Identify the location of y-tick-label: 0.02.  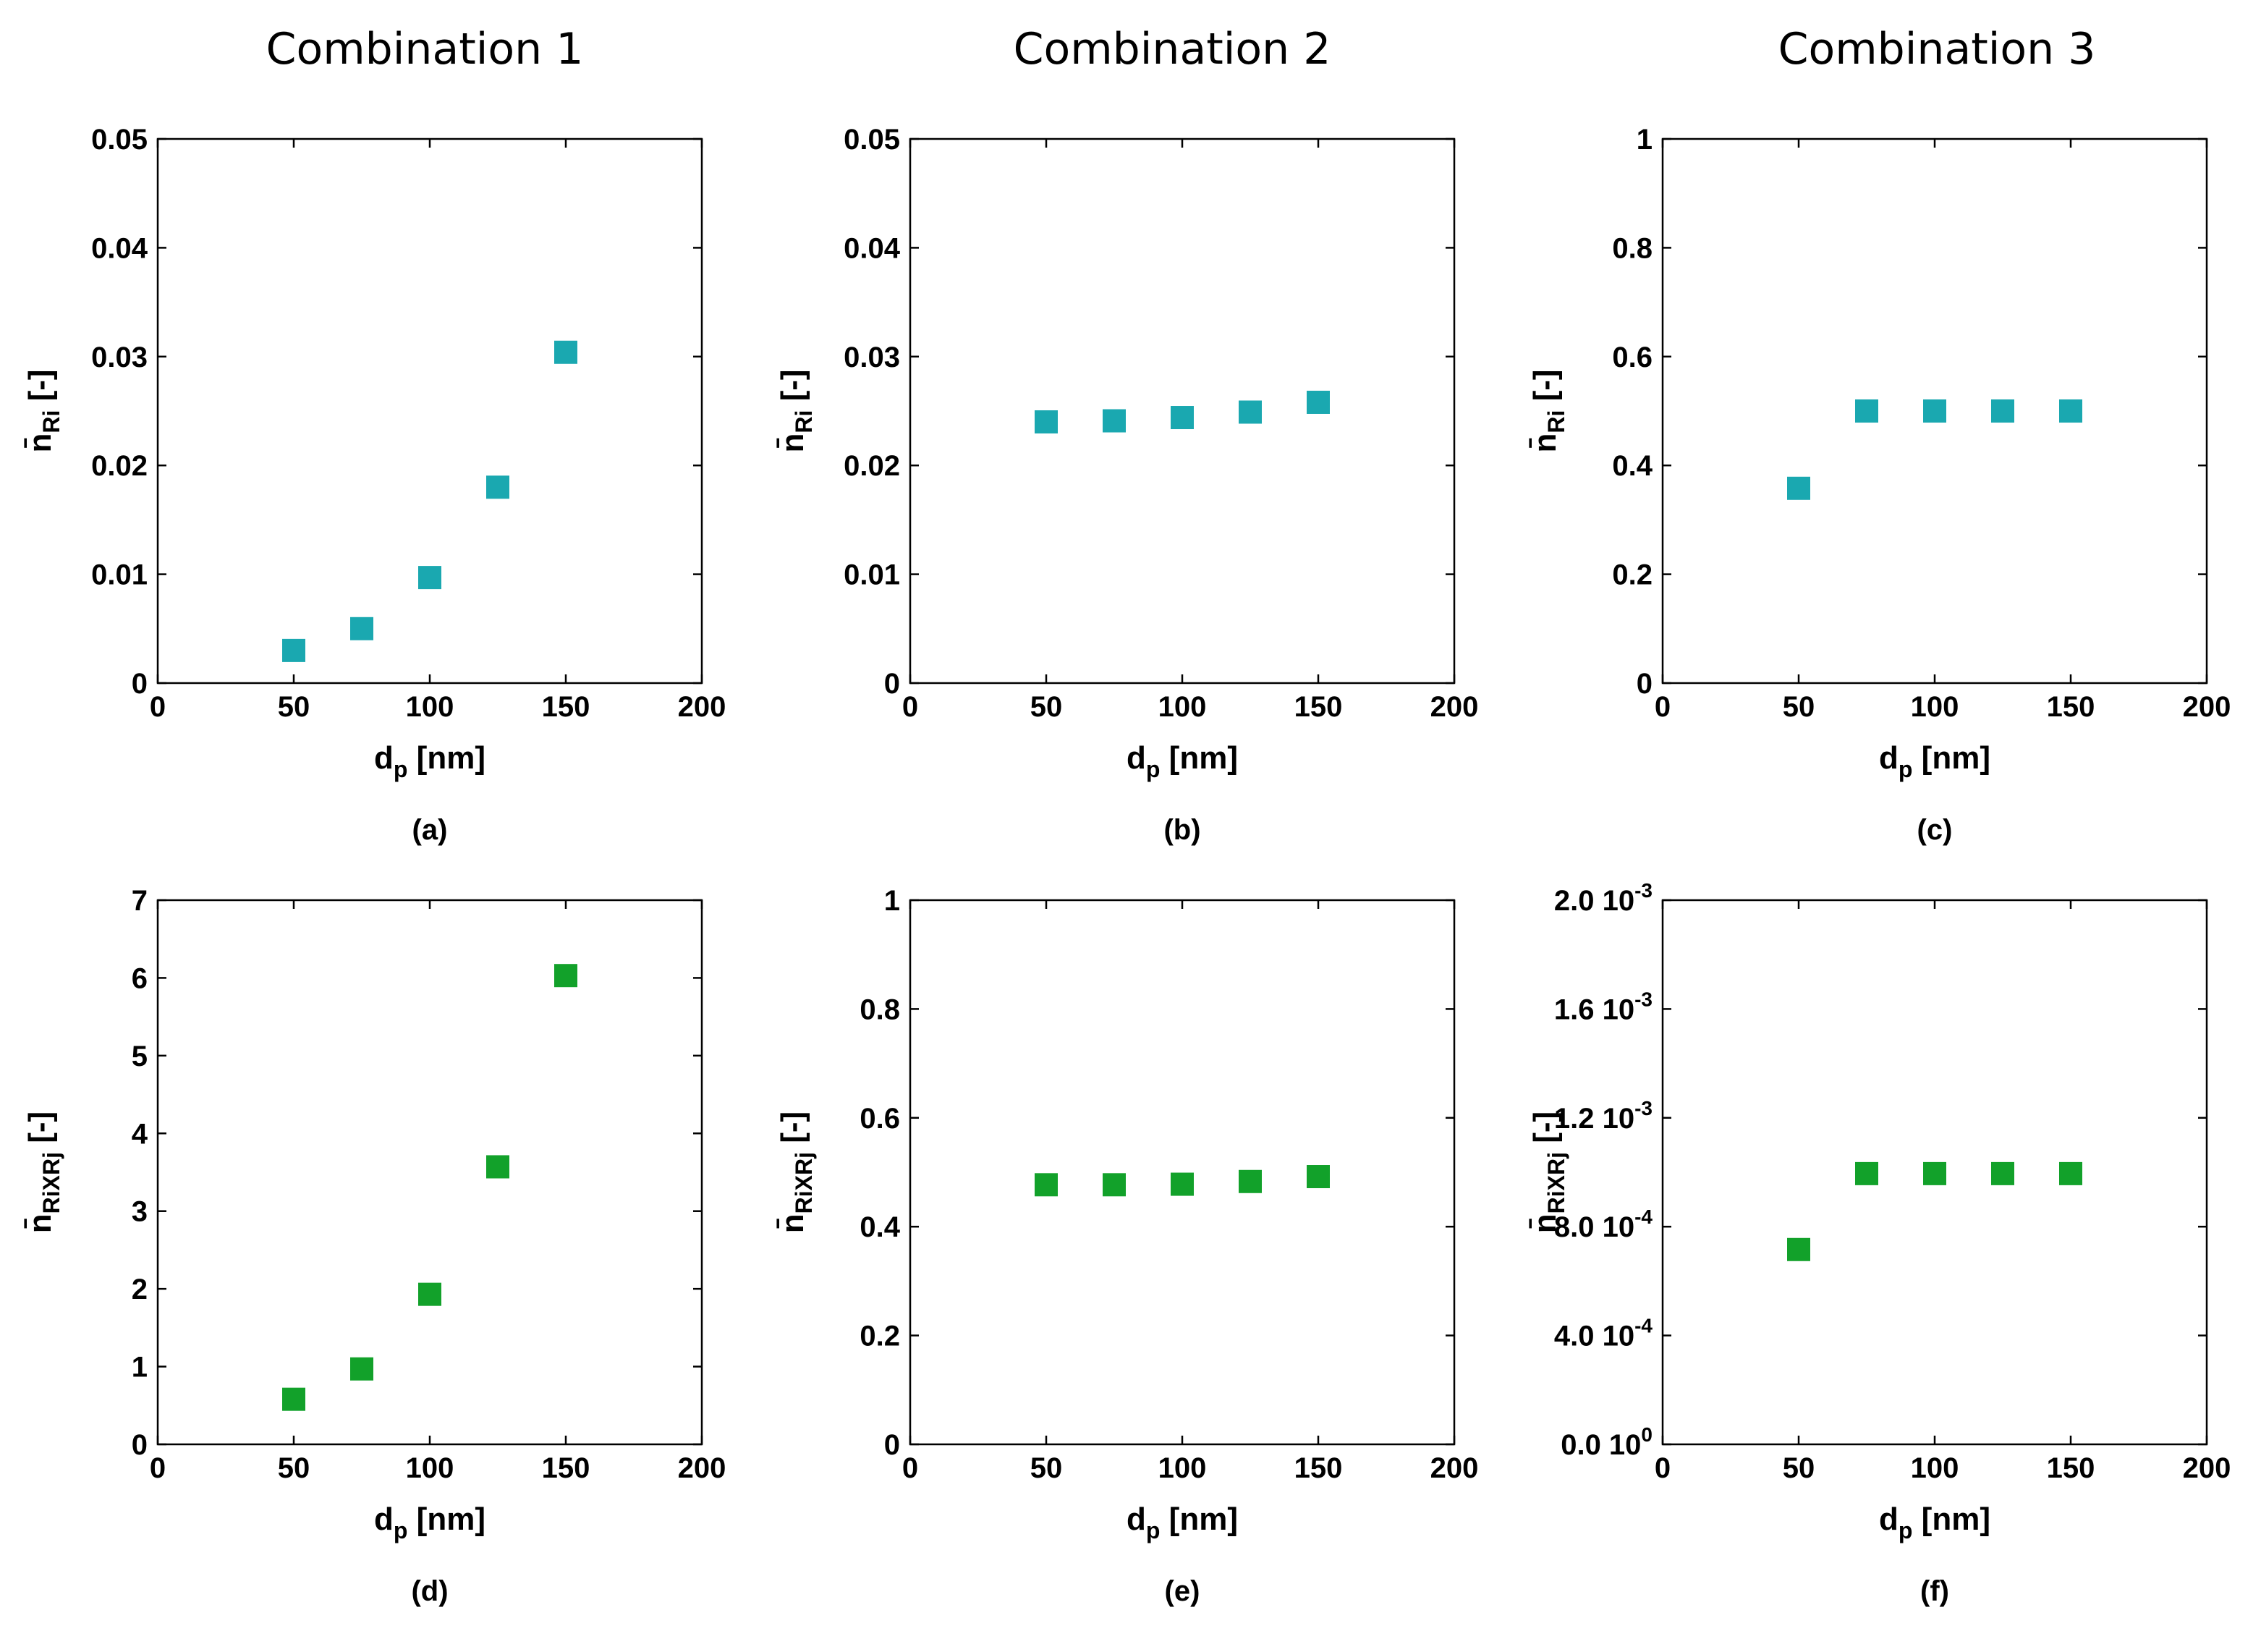
(872, 466).